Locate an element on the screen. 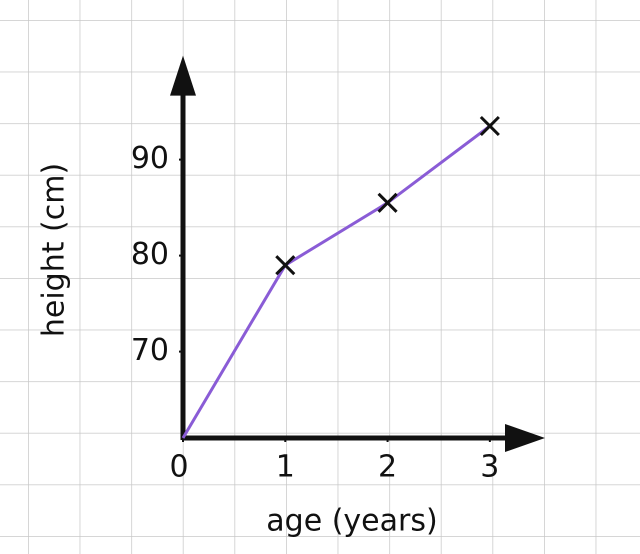 This screenshot has height=554, width=640. x-tick-label: 3 is located at coordinates (489, 467).